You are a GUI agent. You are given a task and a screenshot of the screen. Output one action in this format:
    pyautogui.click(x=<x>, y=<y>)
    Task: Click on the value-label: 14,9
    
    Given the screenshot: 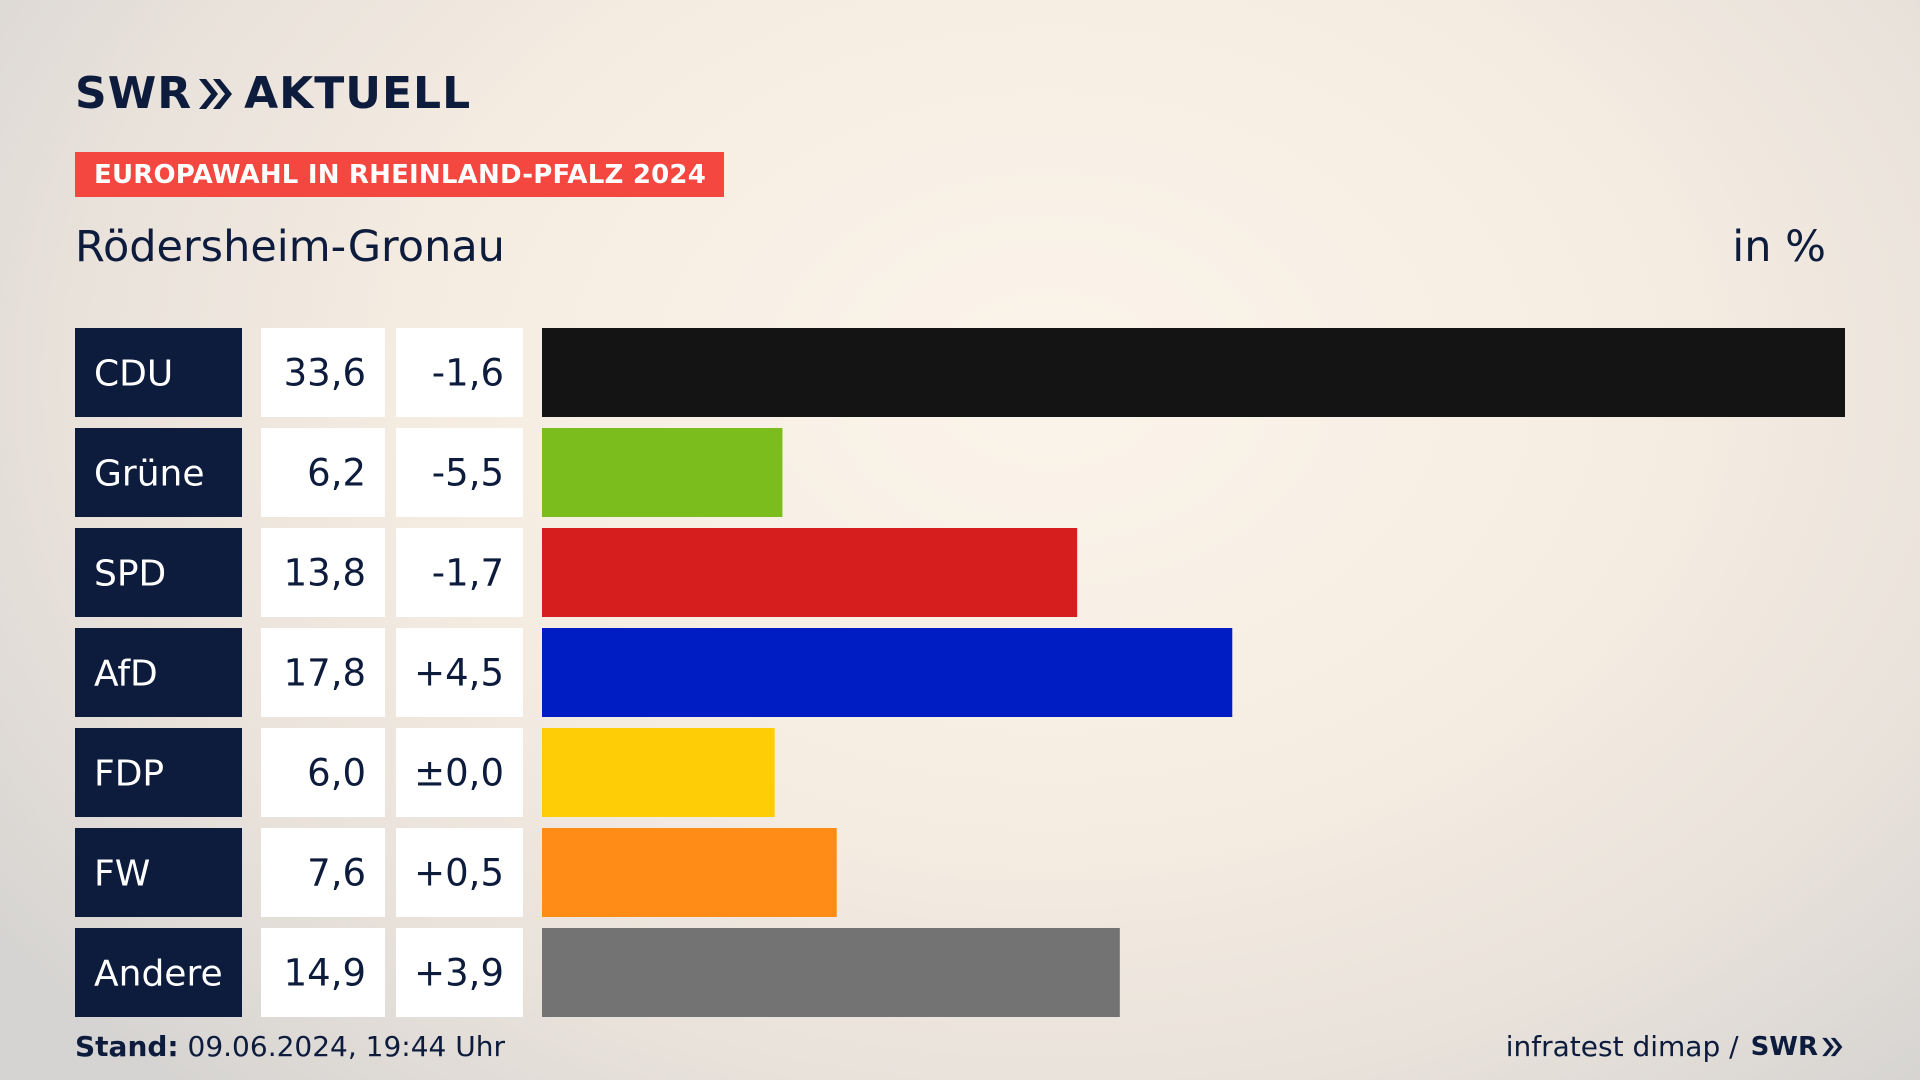 What is the action you would take?
    pyautogui.click(x=325, y=973)
    